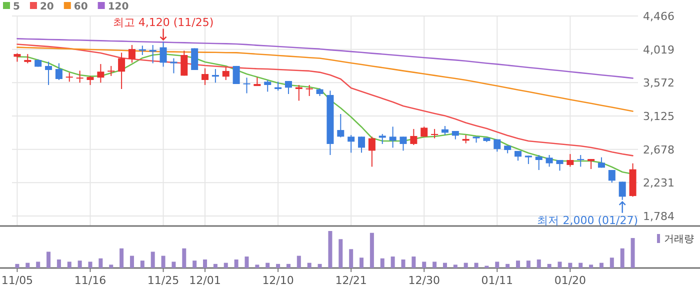  Describe the element at coordinates (424, 280) in the screenshot. I see `x-tick-label: 12/30` at that location.